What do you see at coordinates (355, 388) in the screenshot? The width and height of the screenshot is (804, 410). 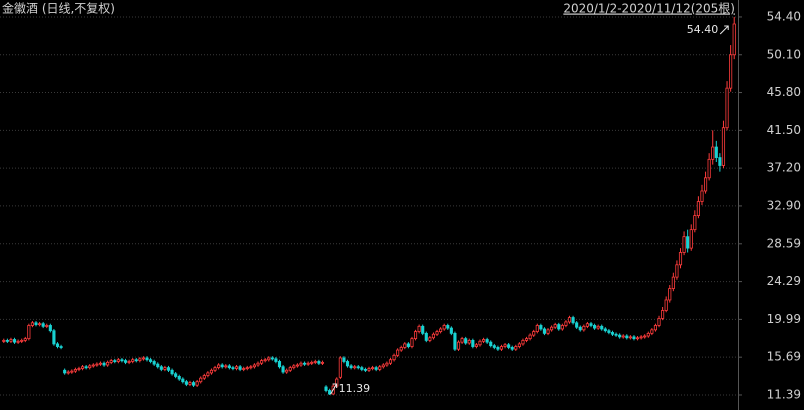 I see `min-label: 11.39` at bounding box center [355, 388].